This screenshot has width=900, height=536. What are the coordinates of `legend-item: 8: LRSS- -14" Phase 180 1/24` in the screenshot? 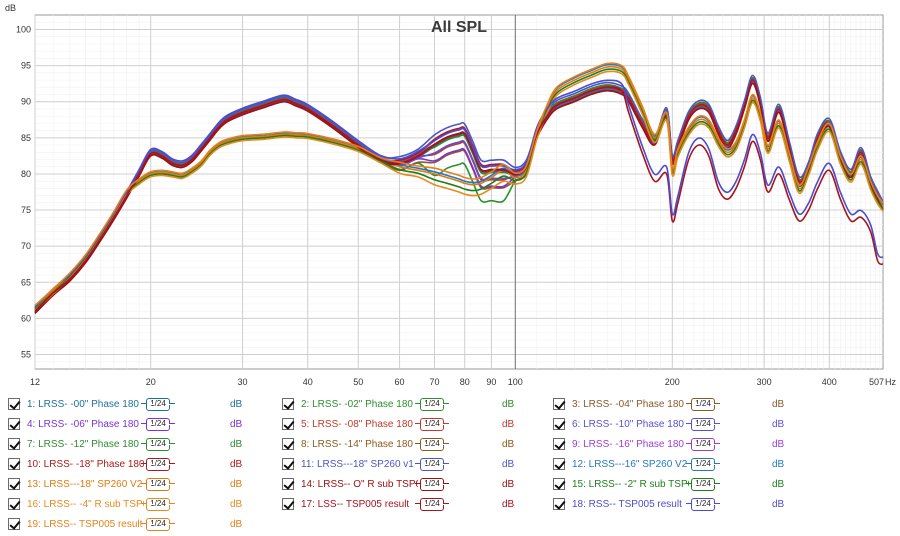 It's located at (365, 444).